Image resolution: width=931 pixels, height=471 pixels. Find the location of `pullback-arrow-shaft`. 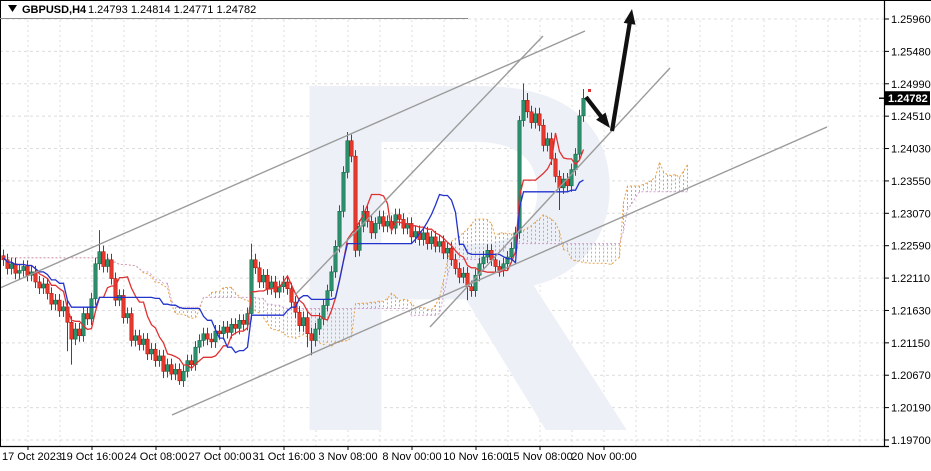

pullback-arrow-shaft is located at coordinates (594, 108).